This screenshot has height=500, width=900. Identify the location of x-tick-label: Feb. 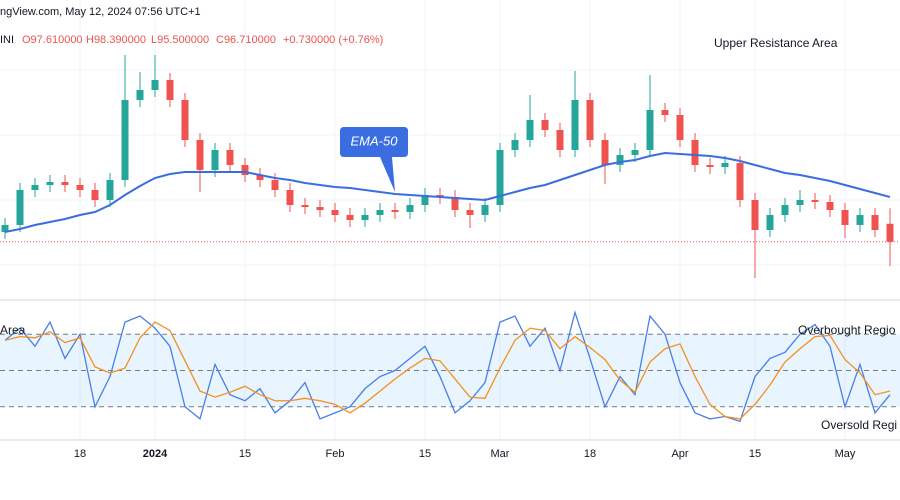
(335, 454).